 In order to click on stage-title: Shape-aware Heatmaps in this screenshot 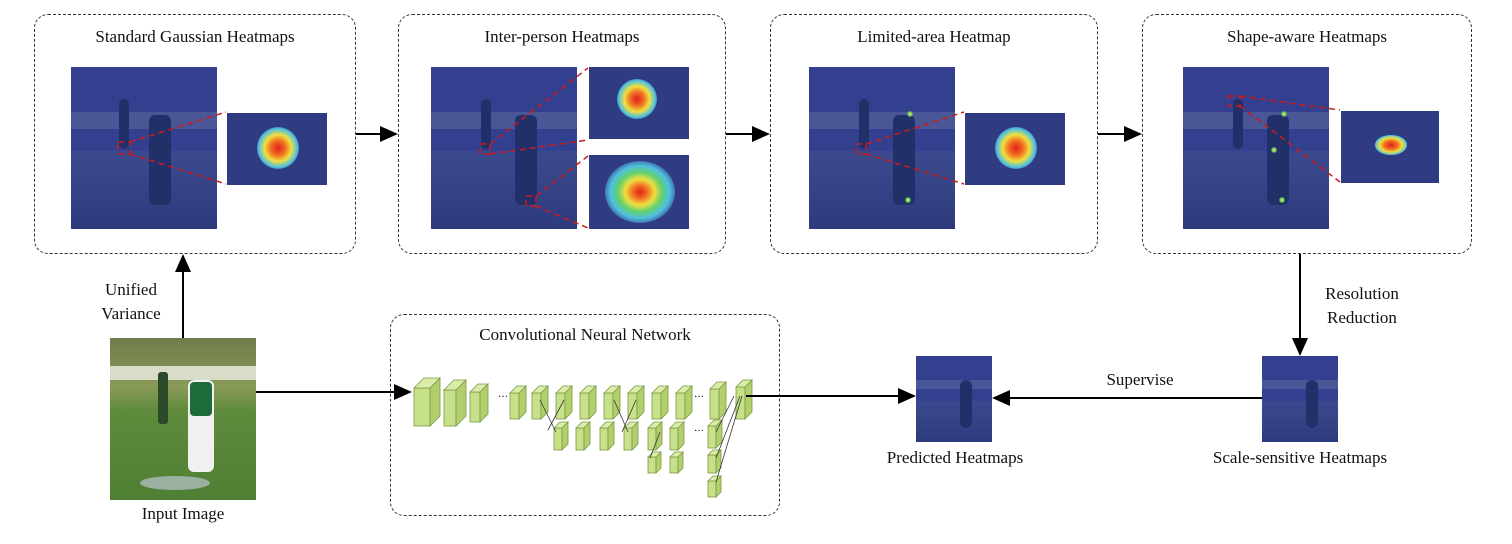, I will do `click(1306, 36)`.